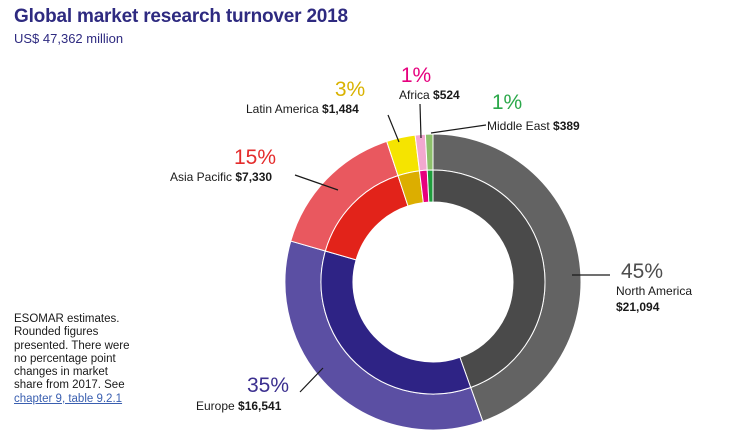  What do you see at coordinates (416, 75) in the screenshot?
I see `percent-label-africa: 1%` at bounding box center [416, 75].